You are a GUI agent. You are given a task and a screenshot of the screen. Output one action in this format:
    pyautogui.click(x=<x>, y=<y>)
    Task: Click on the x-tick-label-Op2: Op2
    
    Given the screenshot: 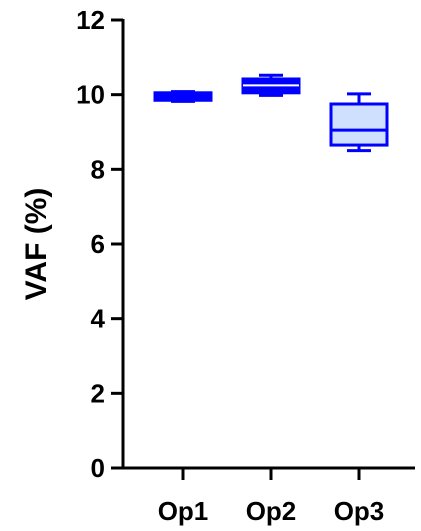 What is the action you would take?
    pyautogui.click(x=271, y=511)
    